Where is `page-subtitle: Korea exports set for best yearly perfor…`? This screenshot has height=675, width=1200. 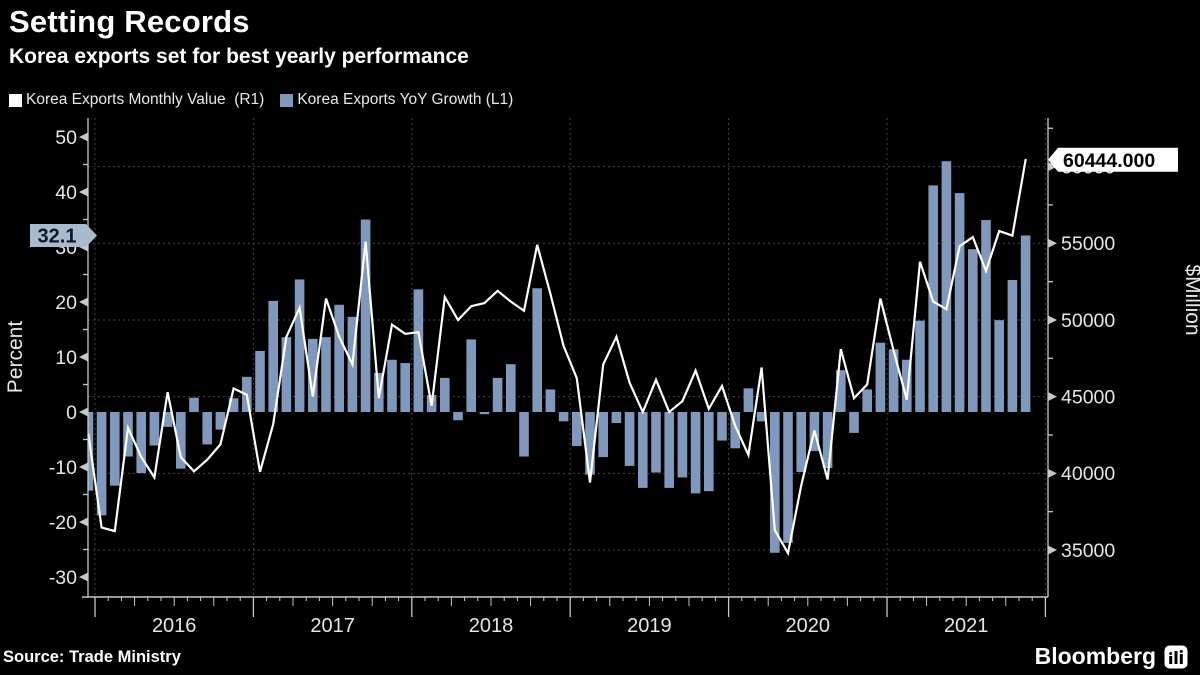 page-subtitle: Korea exports set for best yearly perfor… is located at coordinates (239, 56).